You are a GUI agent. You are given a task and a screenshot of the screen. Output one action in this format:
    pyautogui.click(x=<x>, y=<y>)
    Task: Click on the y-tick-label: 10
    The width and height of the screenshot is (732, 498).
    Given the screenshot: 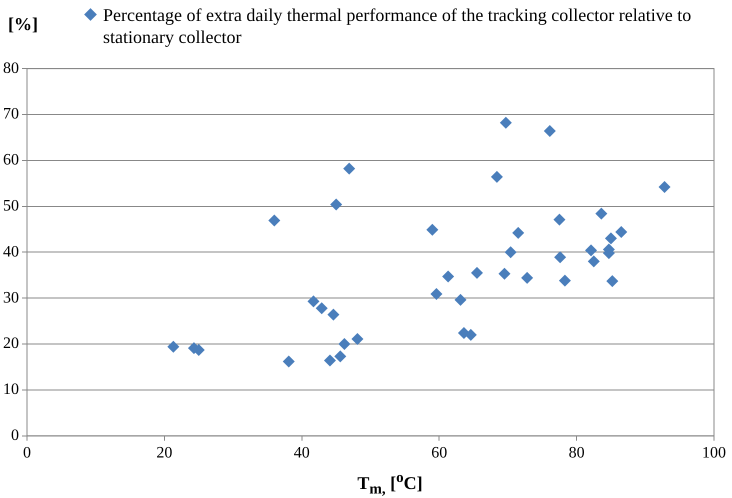 What is the action you would take?
    pyautogui.click(x=11, y=389)
    